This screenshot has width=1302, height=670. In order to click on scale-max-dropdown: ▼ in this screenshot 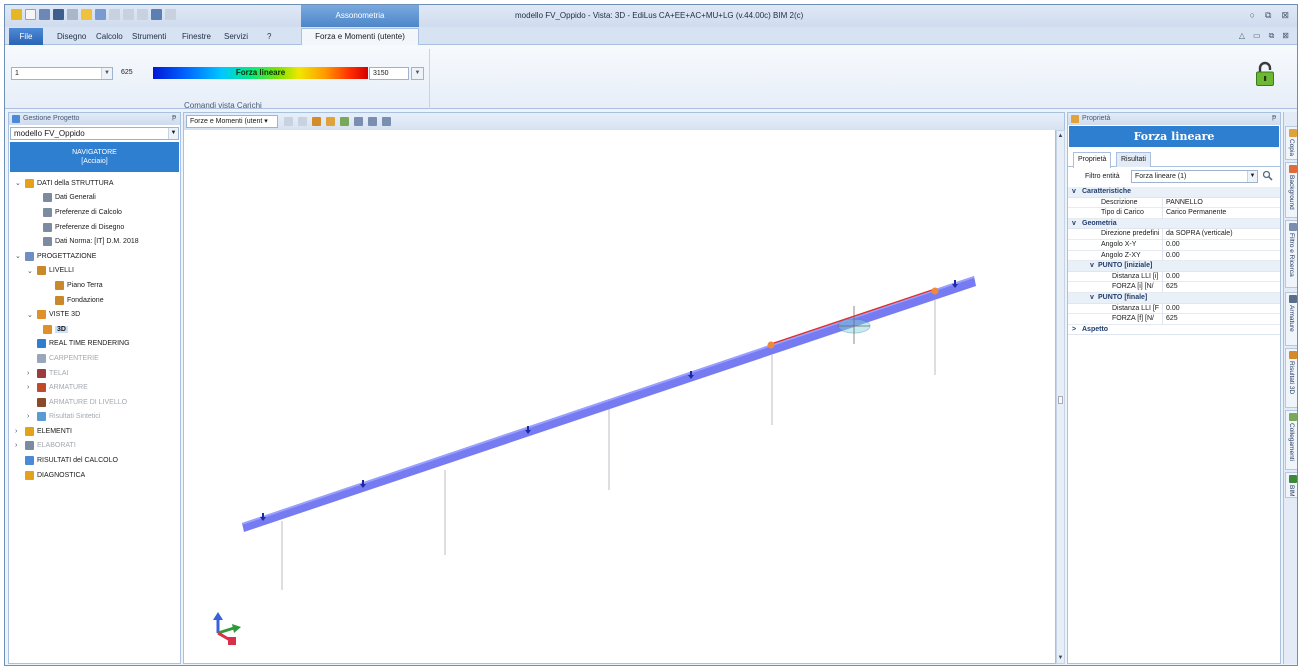, I will do `click(417, 73)`.